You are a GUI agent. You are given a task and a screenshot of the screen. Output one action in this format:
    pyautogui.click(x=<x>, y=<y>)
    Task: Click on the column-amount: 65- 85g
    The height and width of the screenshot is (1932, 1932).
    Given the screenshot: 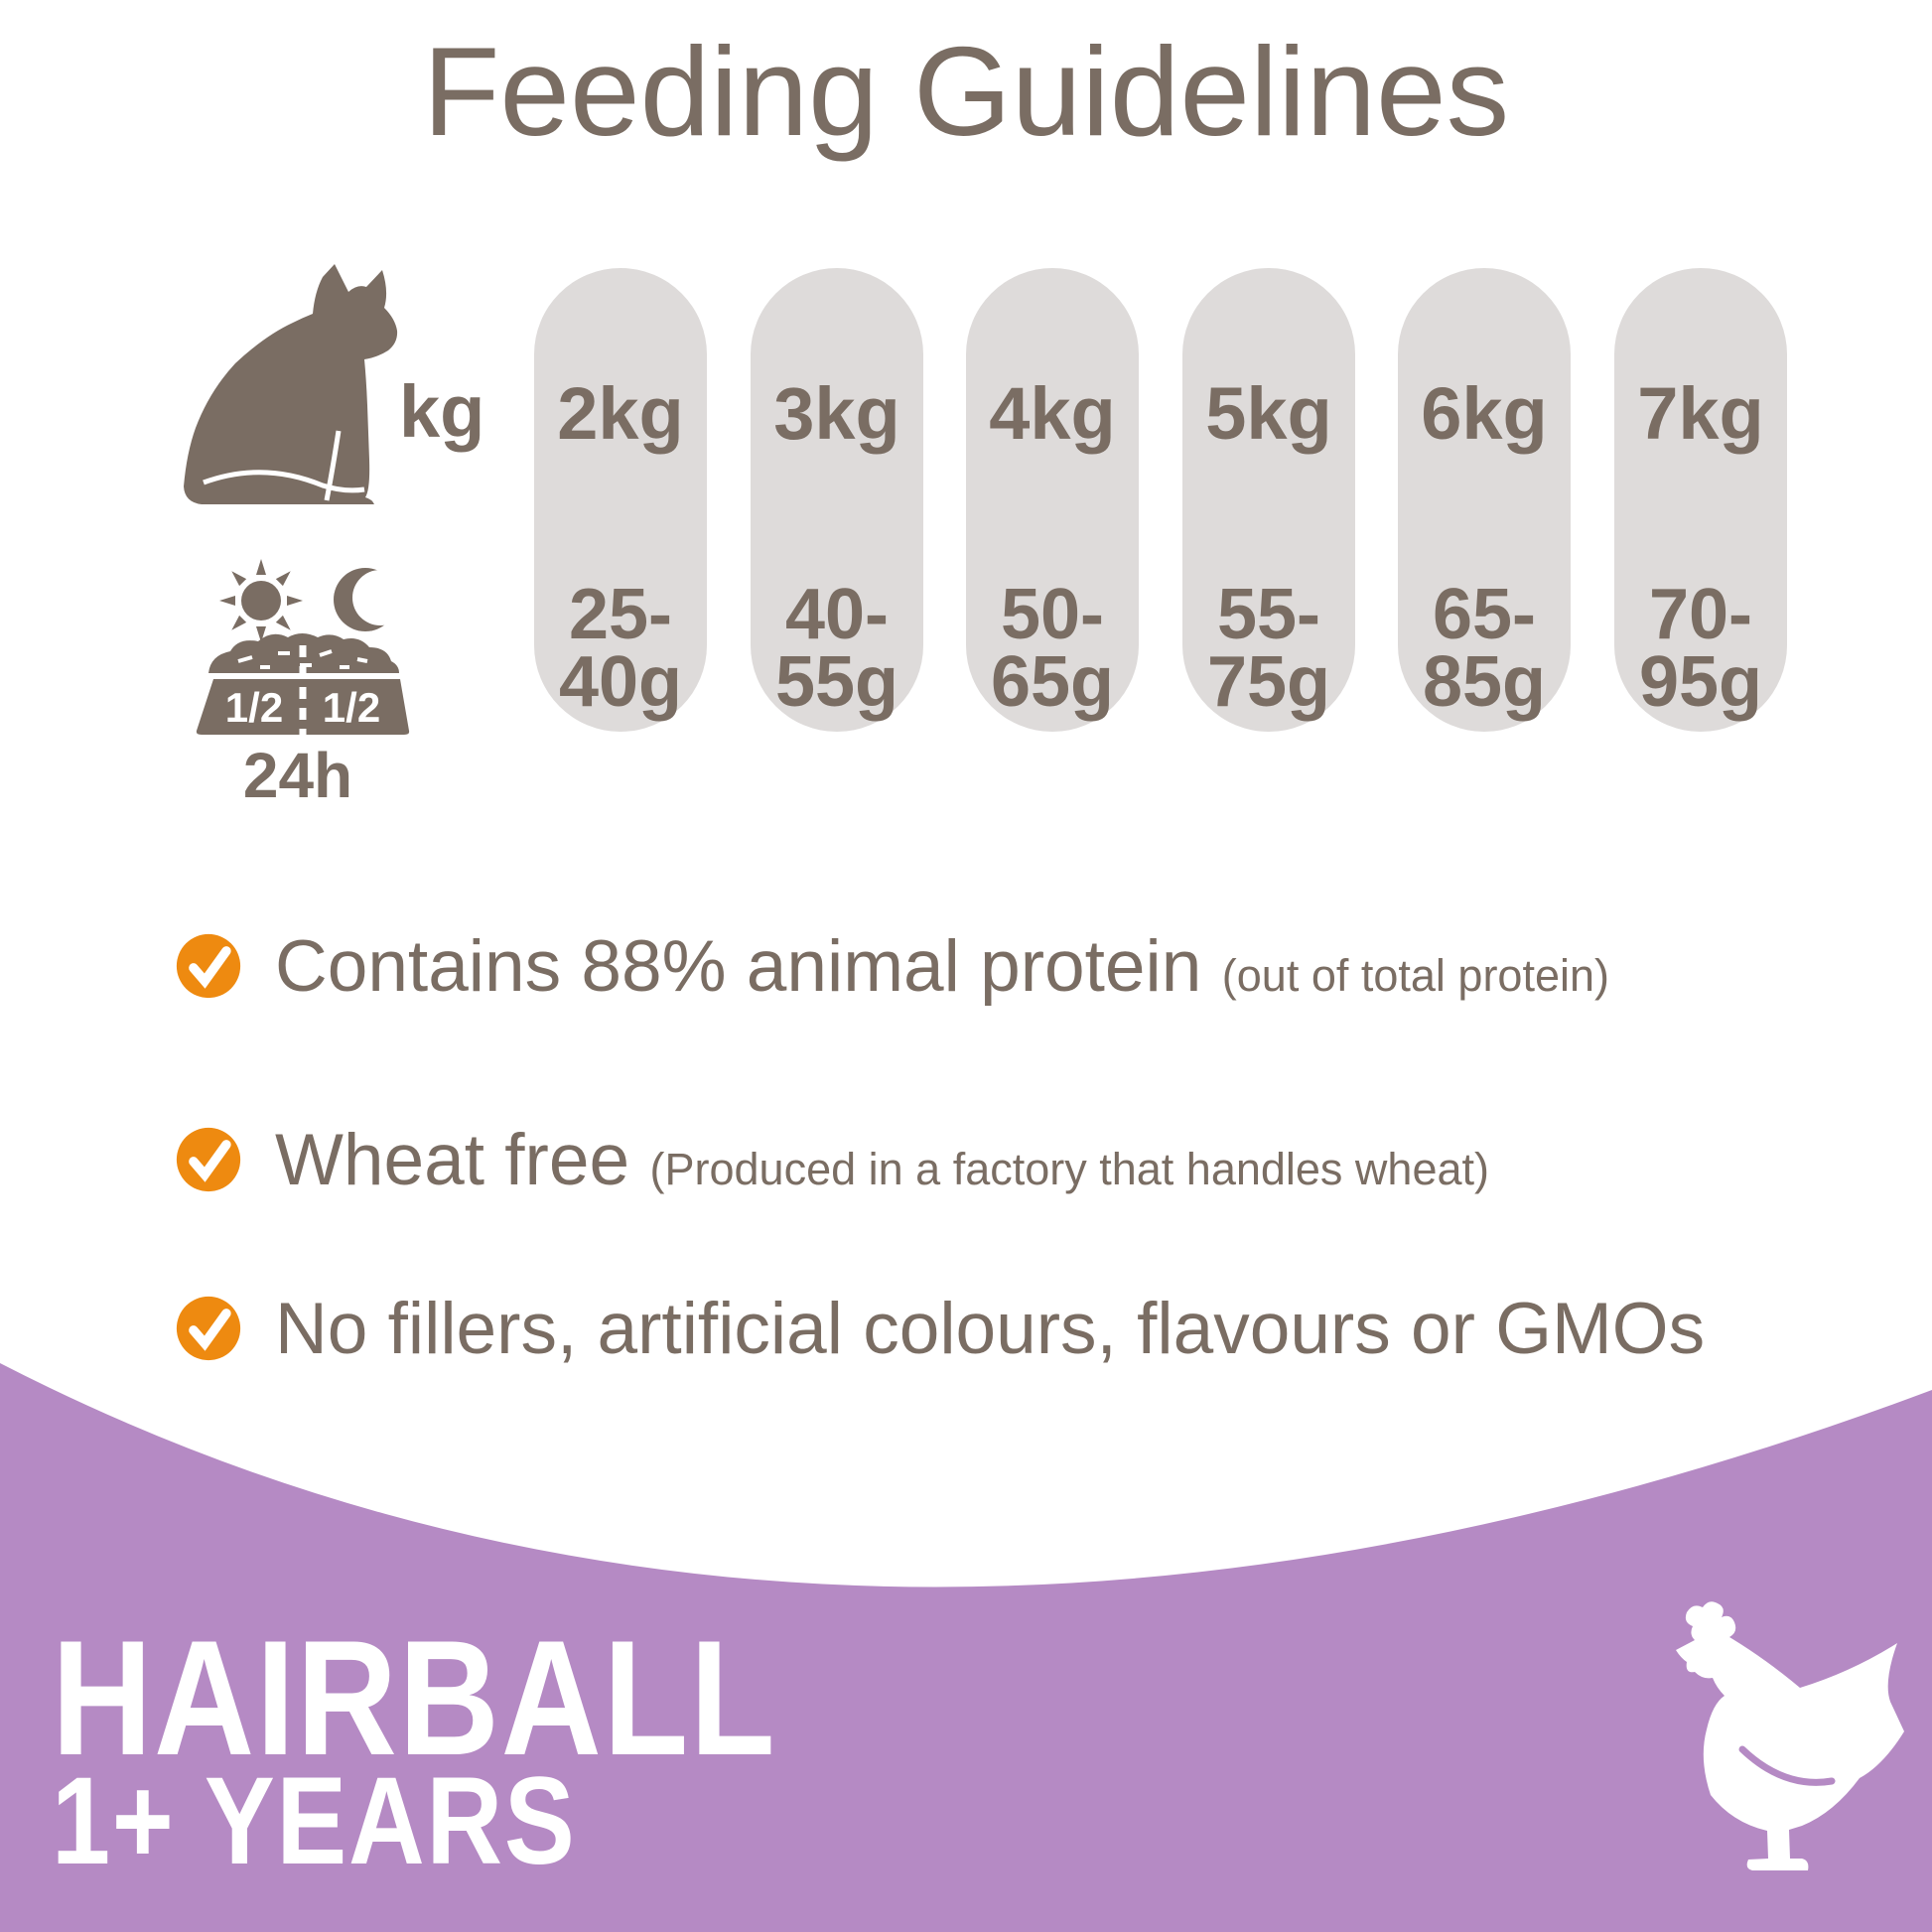 What is the action you would take?
    pyautogui.click(x=1485, y=649)
    